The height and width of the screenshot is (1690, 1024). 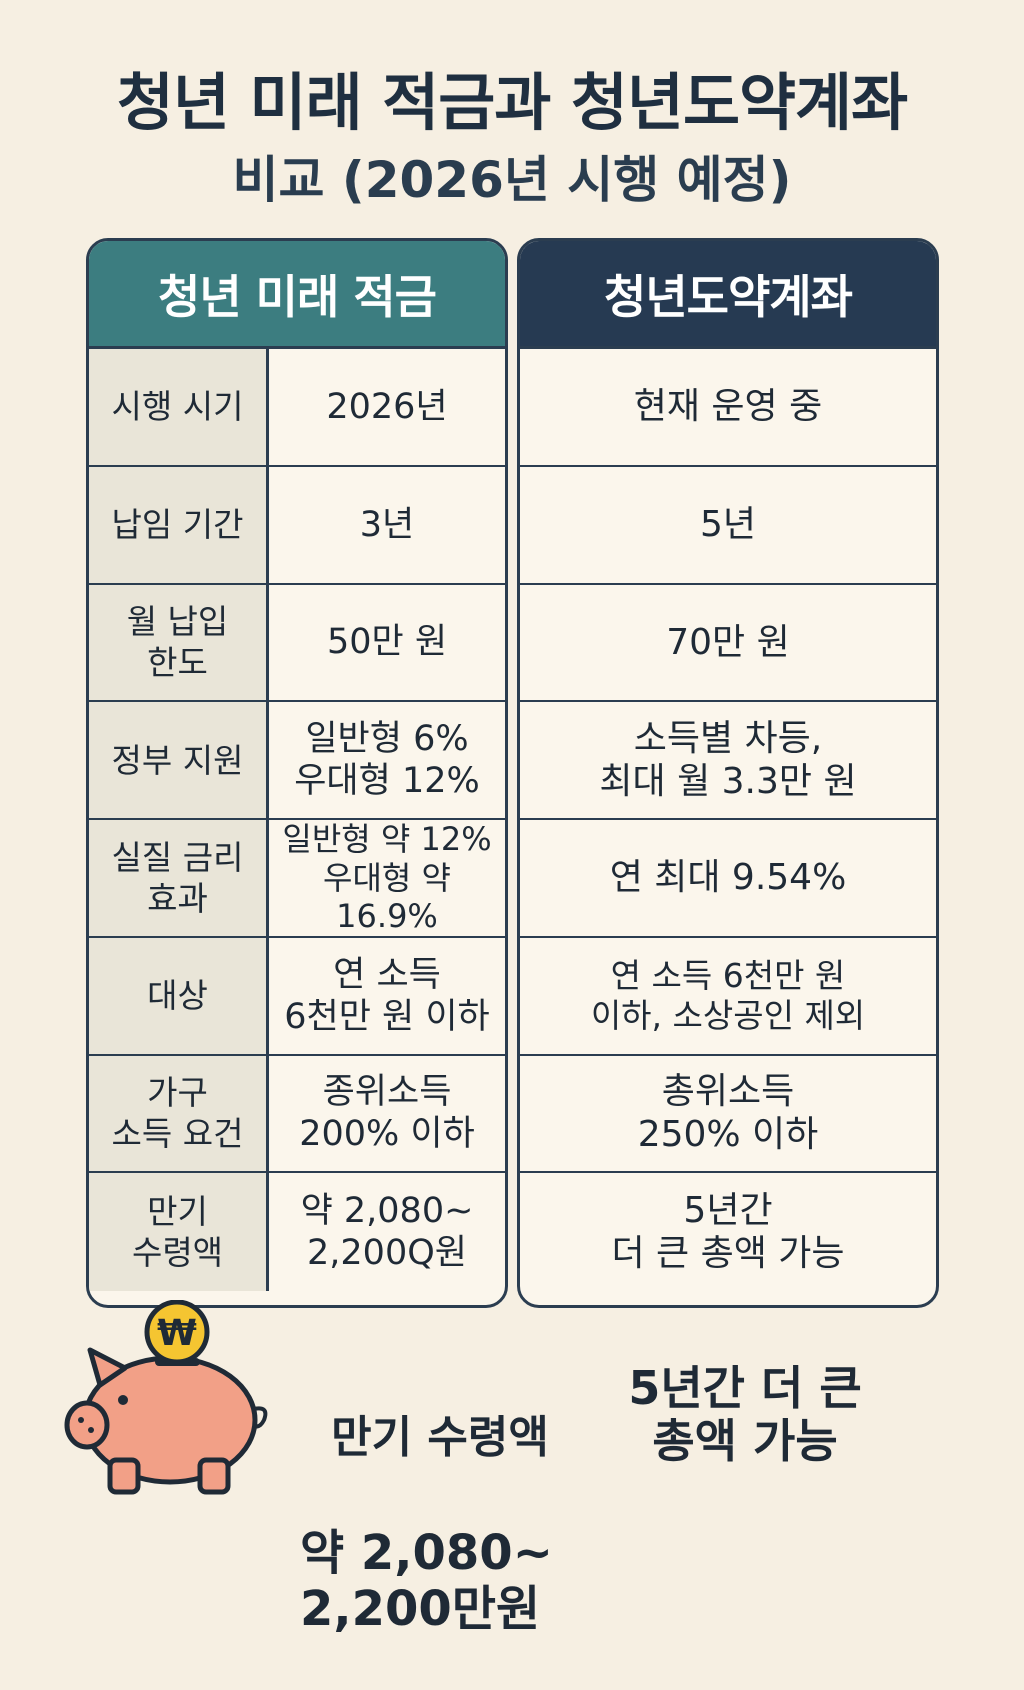 I want to click on row-value: 50만 원, so click(x=387, y=642).